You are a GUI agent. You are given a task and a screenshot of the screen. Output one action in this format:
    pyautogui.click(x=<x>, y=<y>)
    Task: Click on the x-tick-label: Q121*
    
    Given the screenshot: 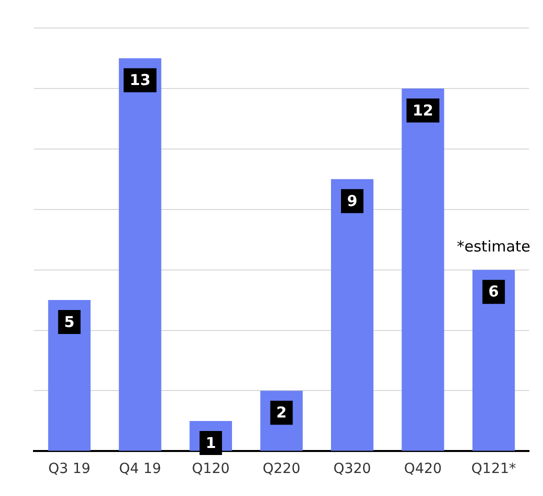 What is the action you would take?
    pyautogui.click(x=493, y=469)
    